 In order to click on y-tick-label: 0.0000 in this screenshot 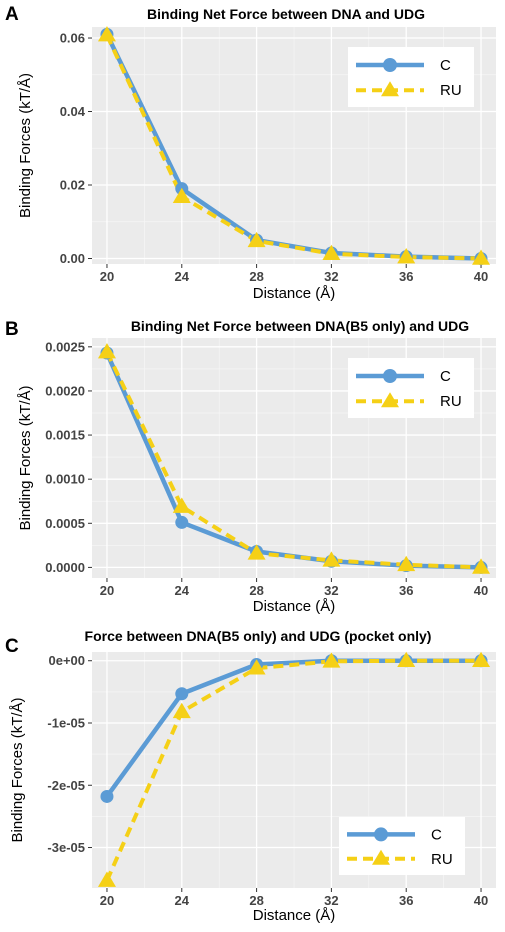, I will do `click(65, 567)`.